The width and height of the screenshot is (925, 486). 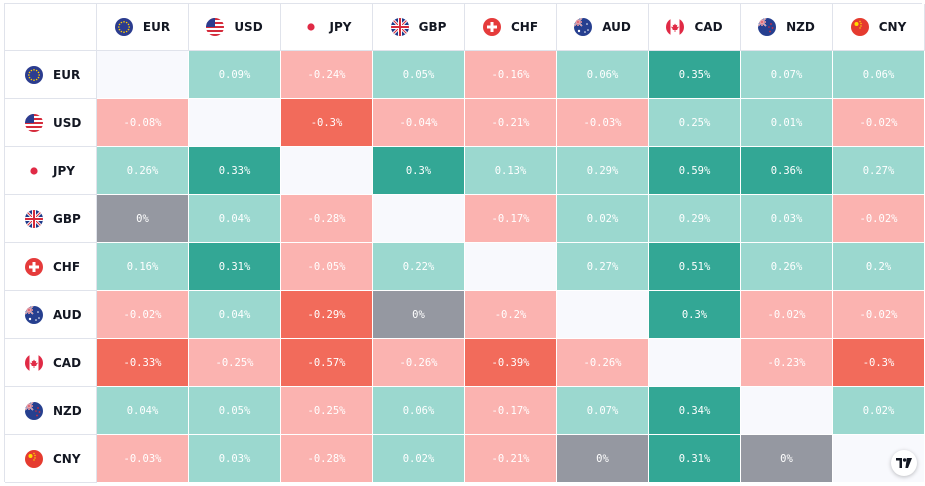 I want to click on heatmap-cell-cad-jpy: -0.57%, so click(x=327, y=363).